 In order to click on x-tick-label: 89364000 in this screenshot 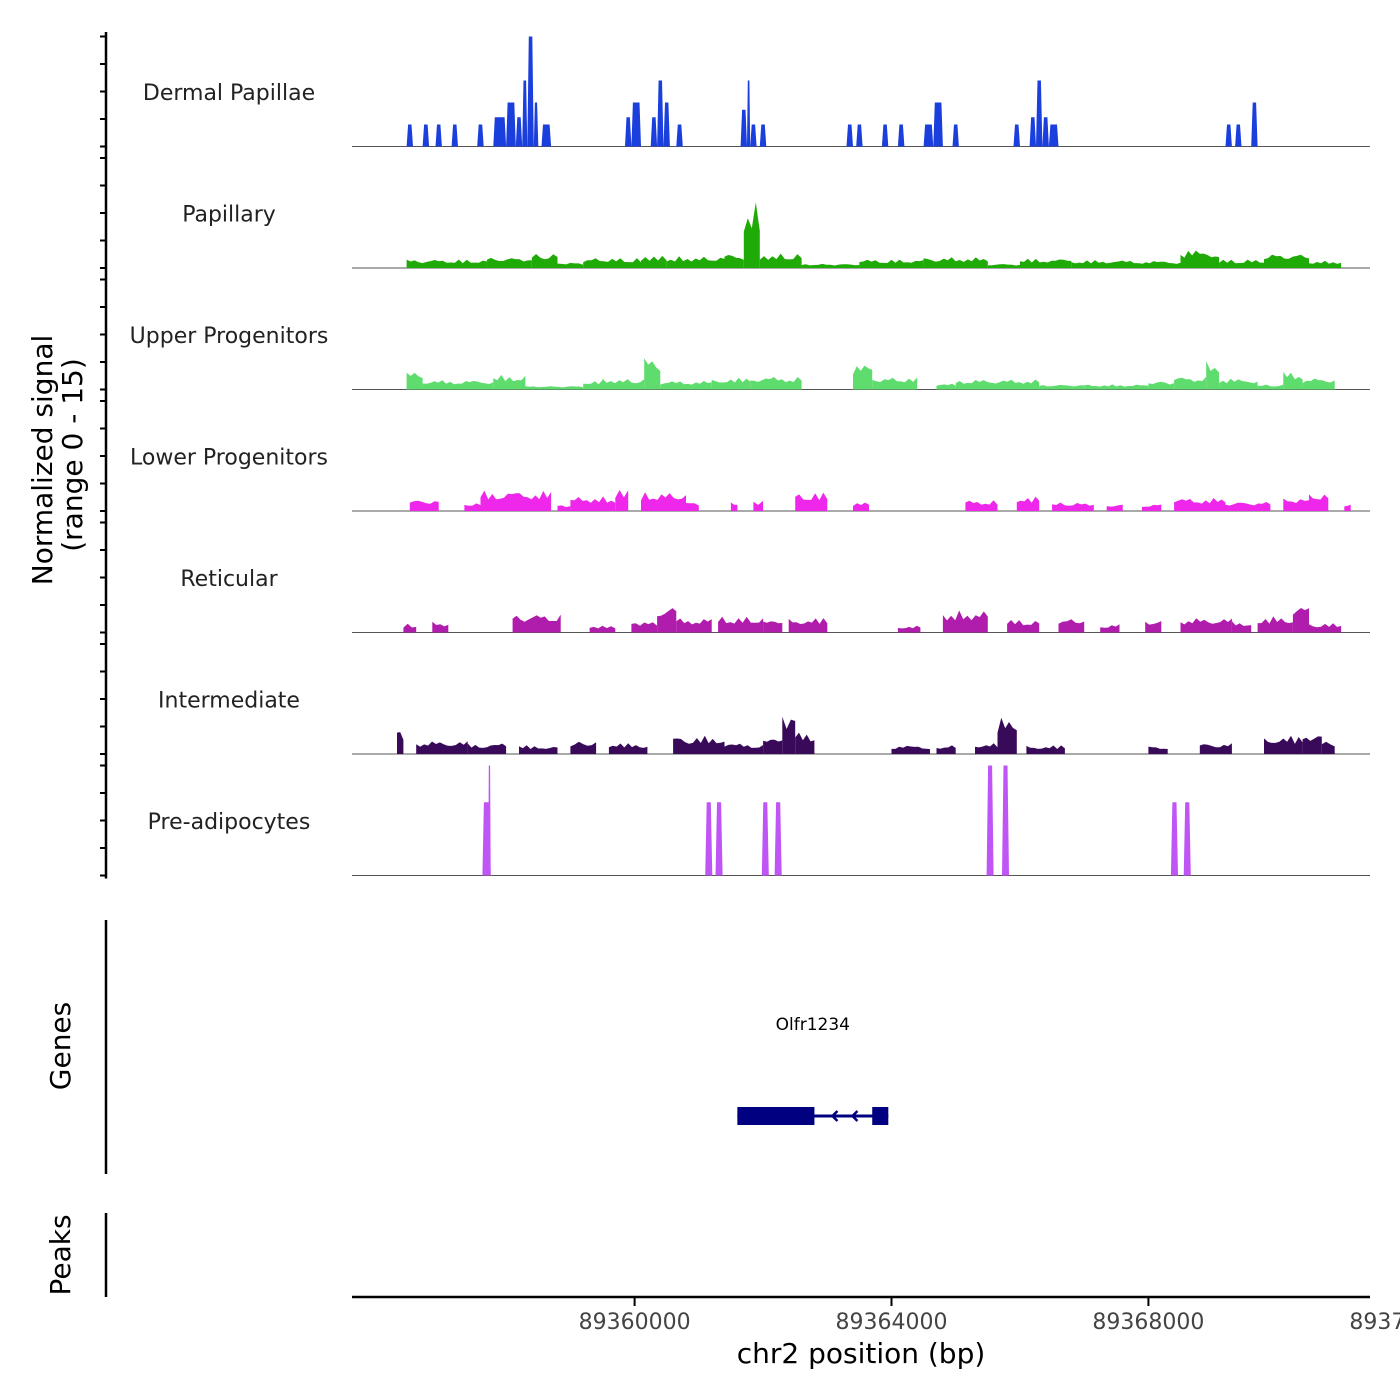, I will do `click(892, 1322)`.